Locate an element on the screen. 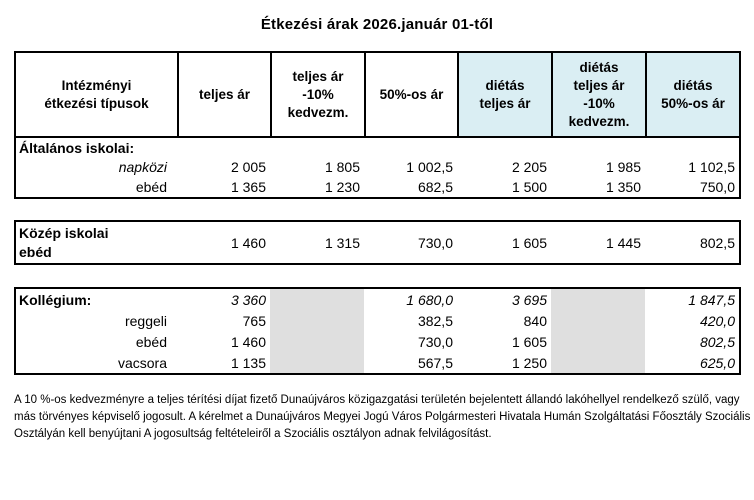  price-cell: 382,5 is located at coordinates (435, 320).